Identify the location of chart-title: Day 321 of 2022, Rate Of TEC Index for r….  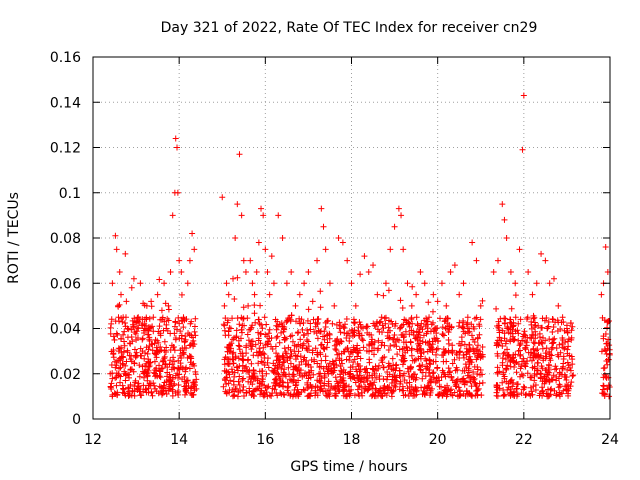
(349, 28).